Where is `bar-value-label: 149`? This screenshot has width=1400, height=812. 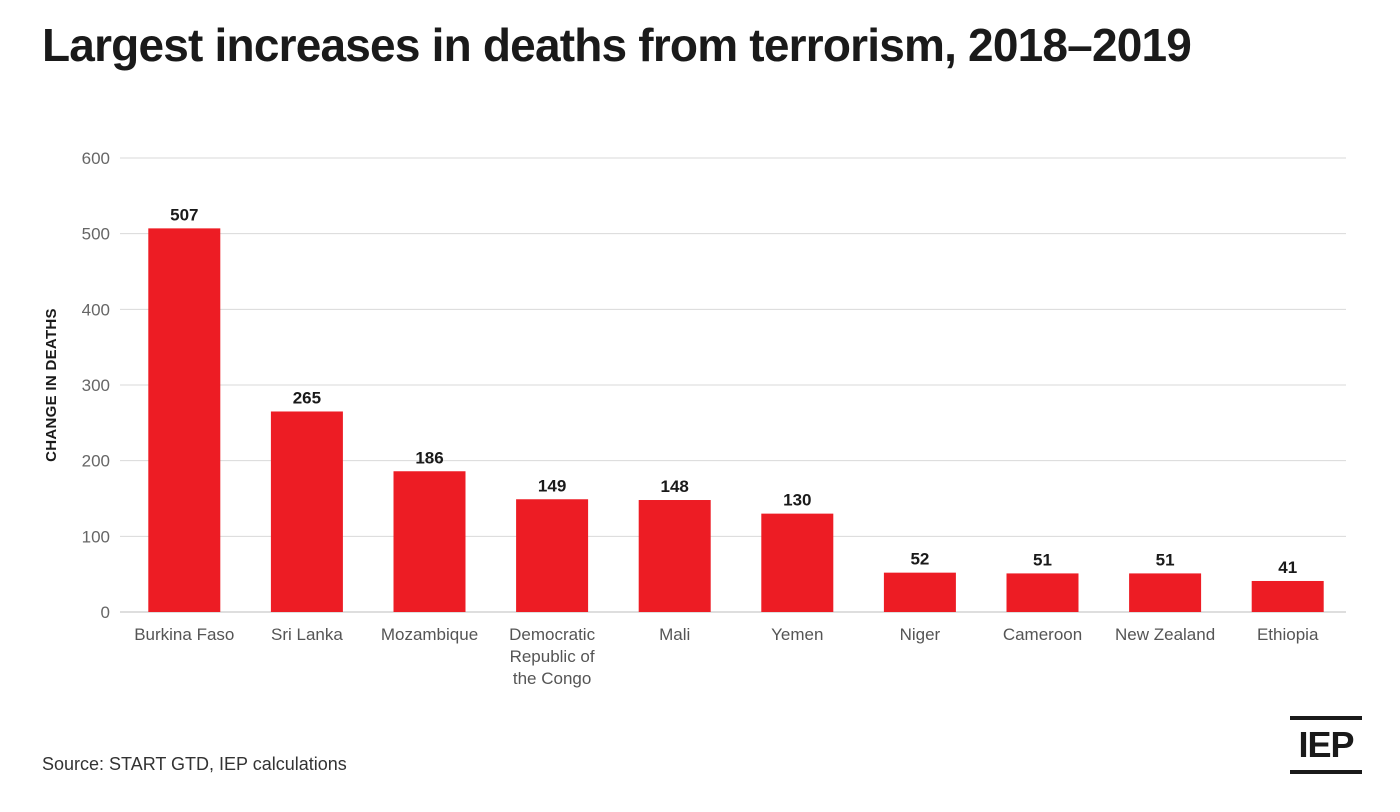 bar-value-label: 149 is located at coordinates (552, 485).